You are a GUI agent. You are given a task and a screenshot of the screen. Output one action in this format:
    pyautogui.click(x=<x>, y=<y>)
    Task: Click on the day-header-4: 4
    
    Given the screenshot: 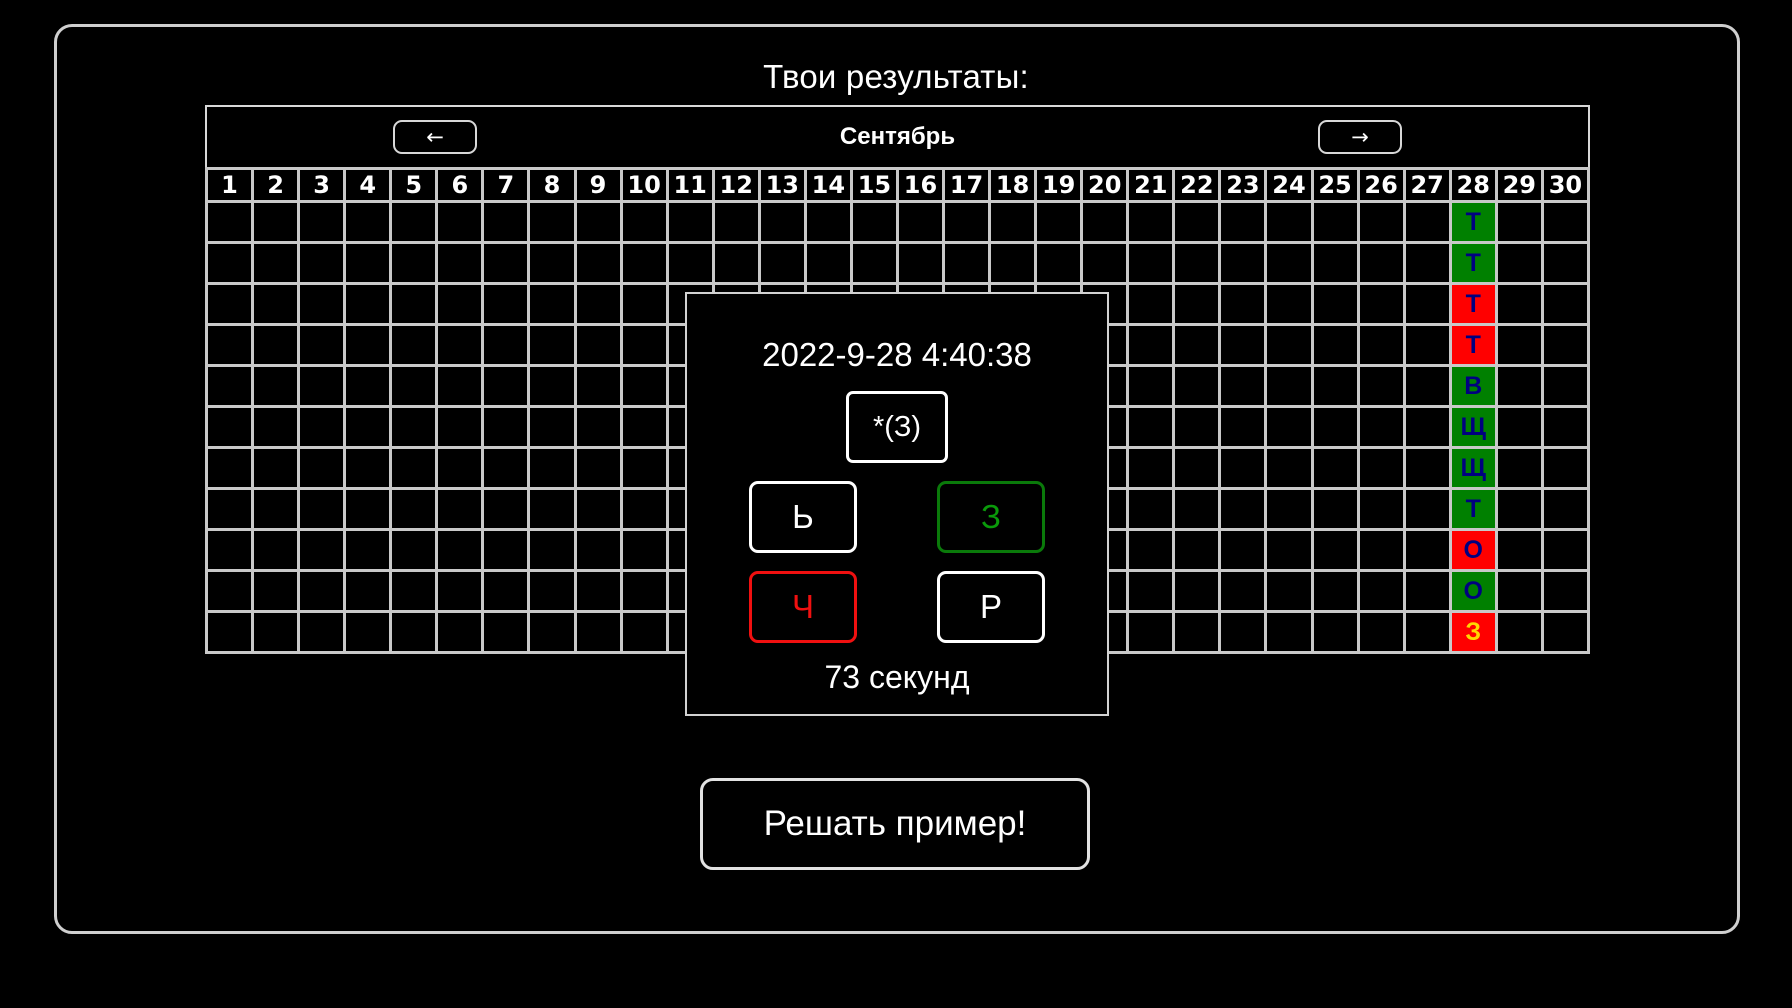 What is the action you would take?
    pyautogui.click(x=368, y=185)
    